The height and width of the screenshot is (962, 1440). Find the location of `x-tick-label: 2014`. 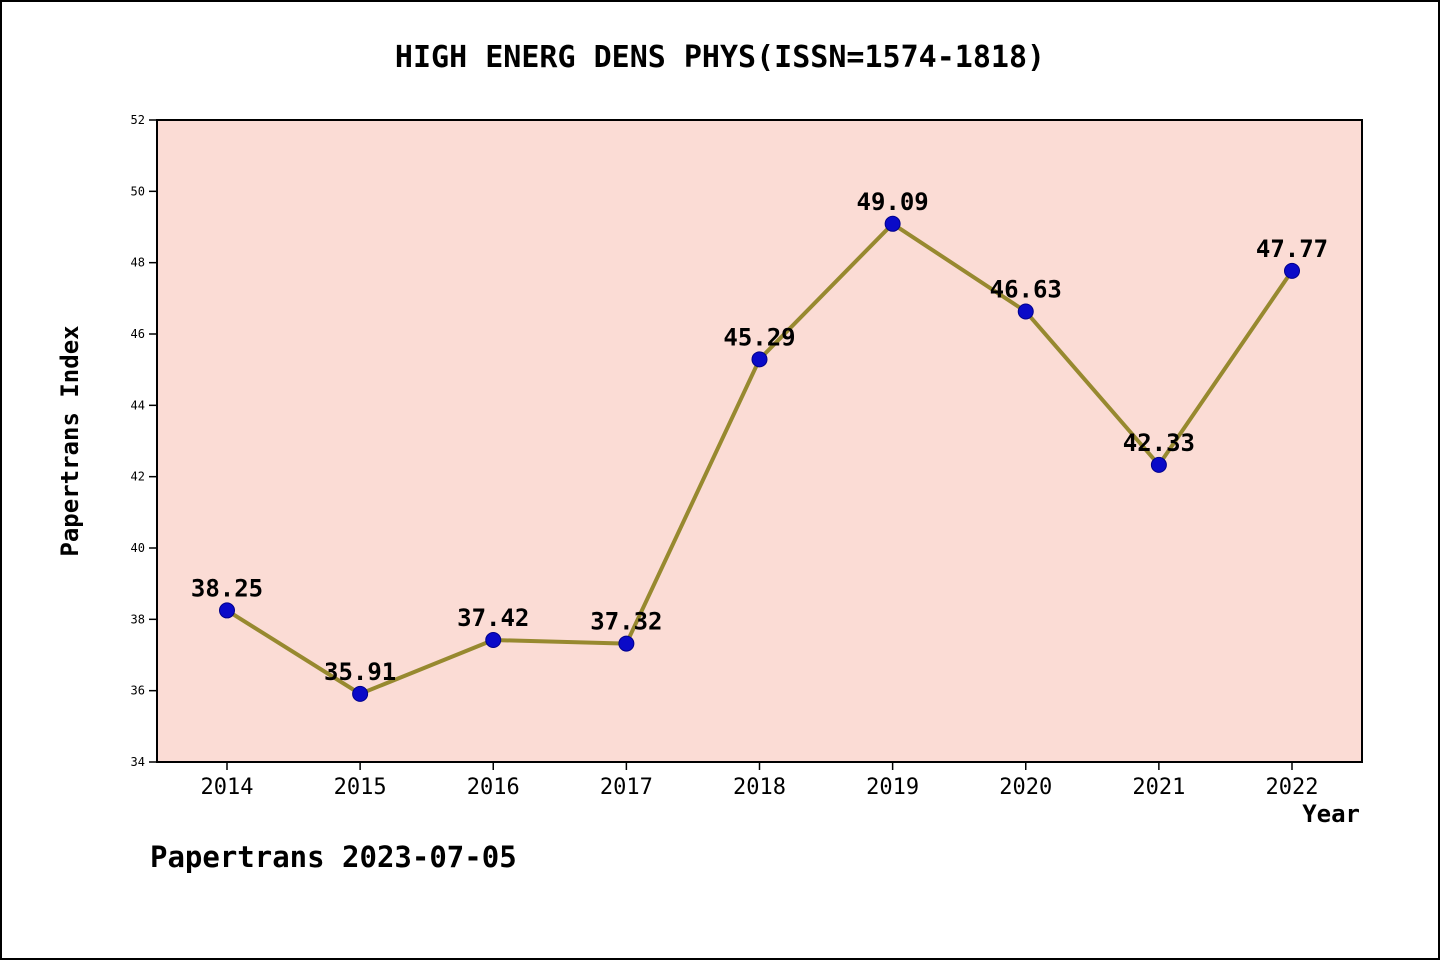

x-tick-label: 2014 is located at coordinates (227, 787).